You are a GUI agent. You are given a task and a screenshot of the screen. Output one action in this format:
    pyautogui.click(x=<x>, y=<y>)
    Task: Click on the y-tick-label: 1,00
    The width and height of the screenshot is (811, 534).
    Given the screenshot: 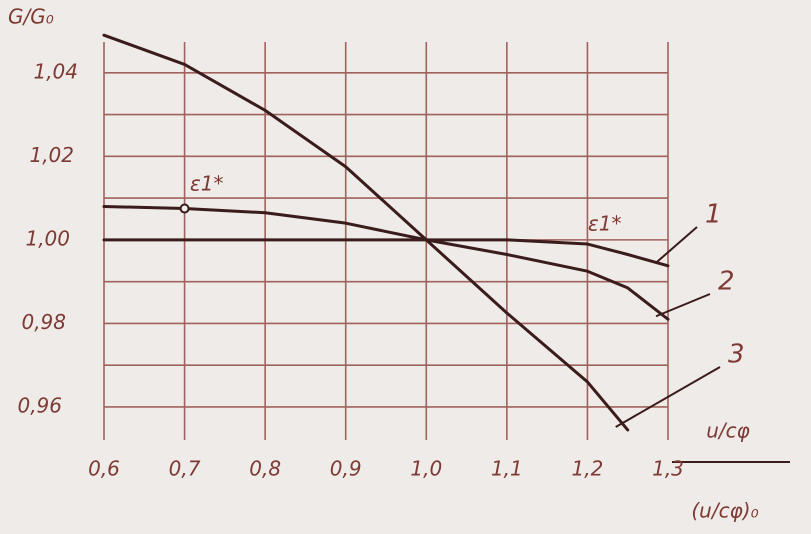 What is the action you would take?
    pyautogui.click(x=47, y=238)
    